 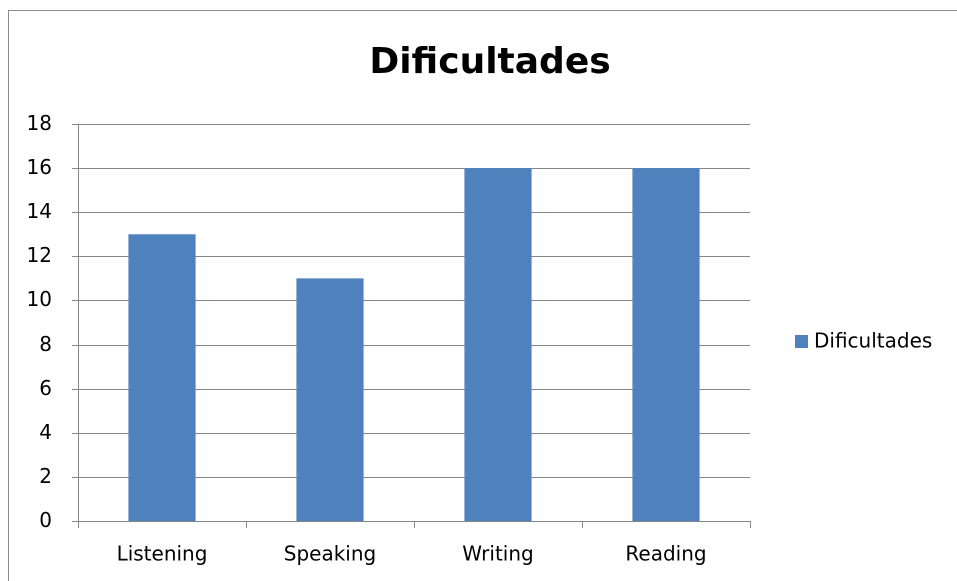 I want to click on x-tick-label: Speaking, so click(x=330, y=554).